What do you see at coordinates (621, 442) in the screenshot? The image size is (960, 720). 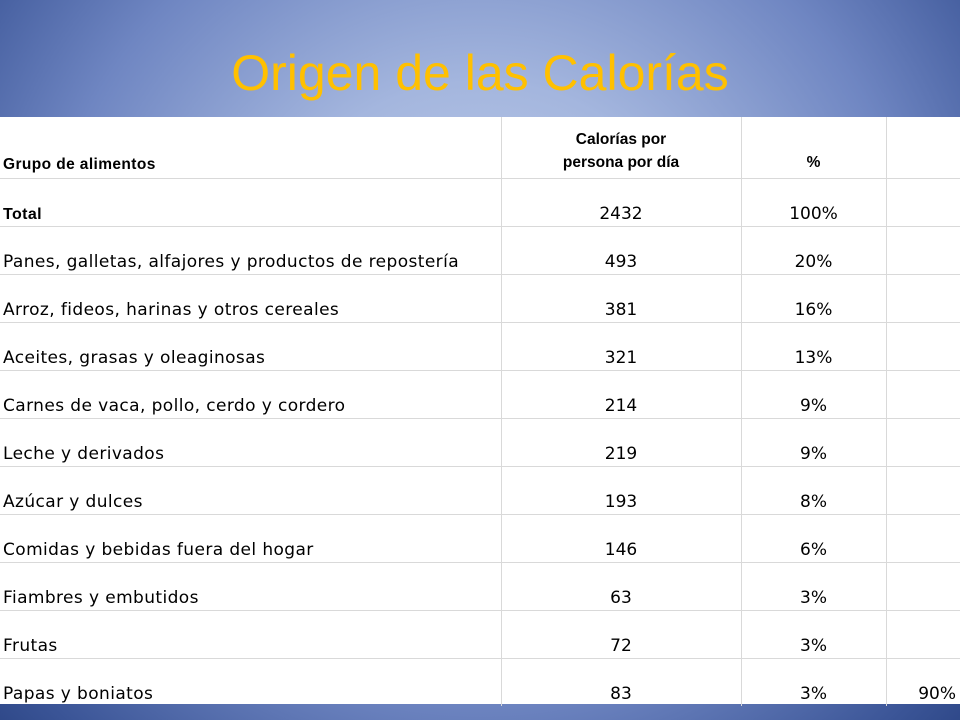 I see `calories-cell: 219` at bounding box center [621, 442].